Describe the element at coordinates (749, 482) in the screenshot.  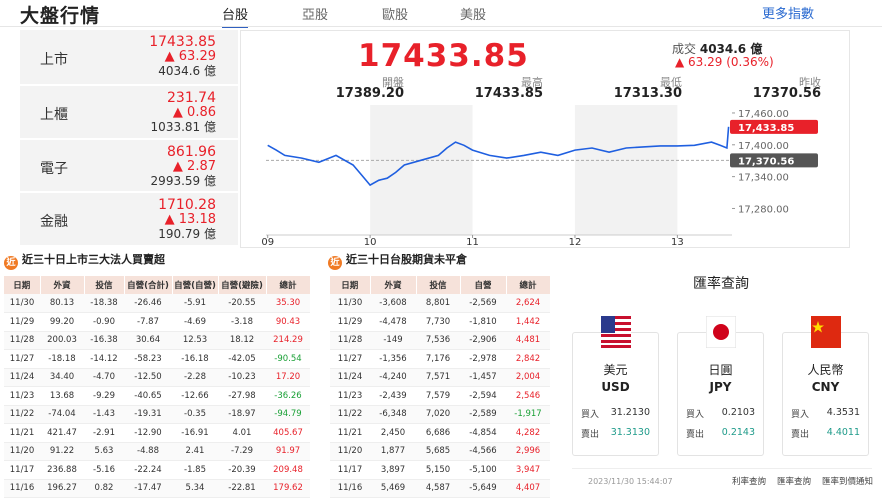
I see `fx-link: 利率查詢` at that location.